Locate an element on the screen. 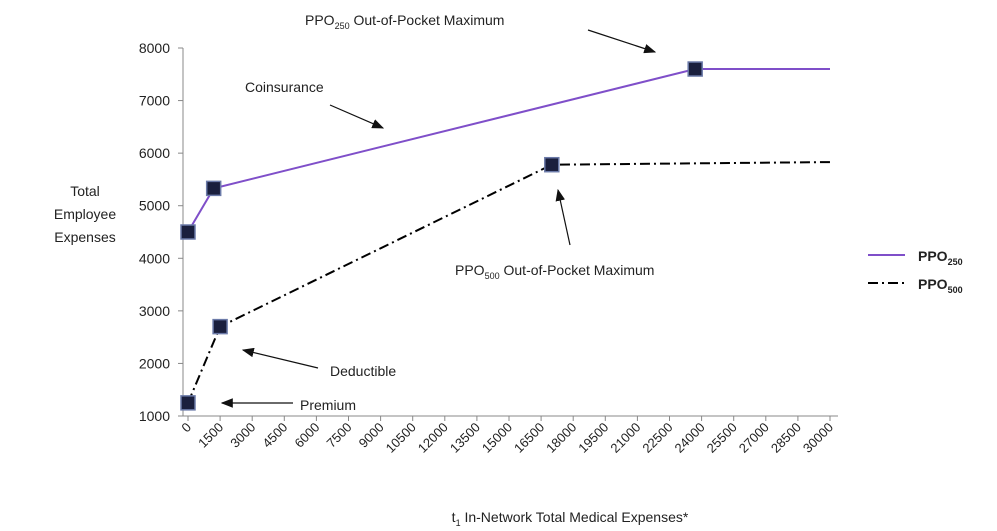 The height and width of the screenshot is (531, 997). x-tick-label: 24000 is located at coordinates (690, 438).